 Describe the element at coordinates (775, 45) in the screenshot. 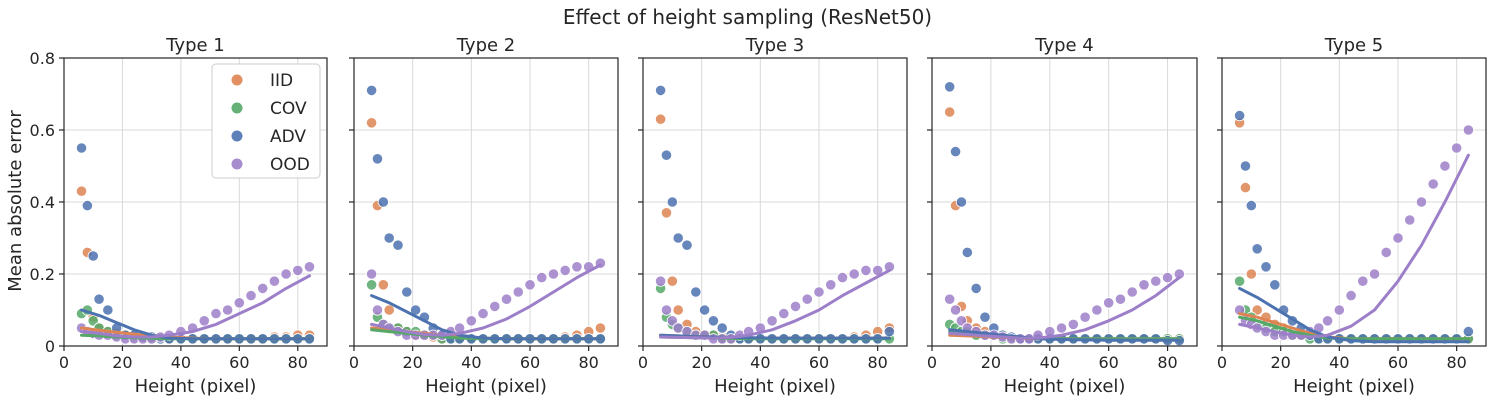

I see `panel-title: Type 3` at that location.